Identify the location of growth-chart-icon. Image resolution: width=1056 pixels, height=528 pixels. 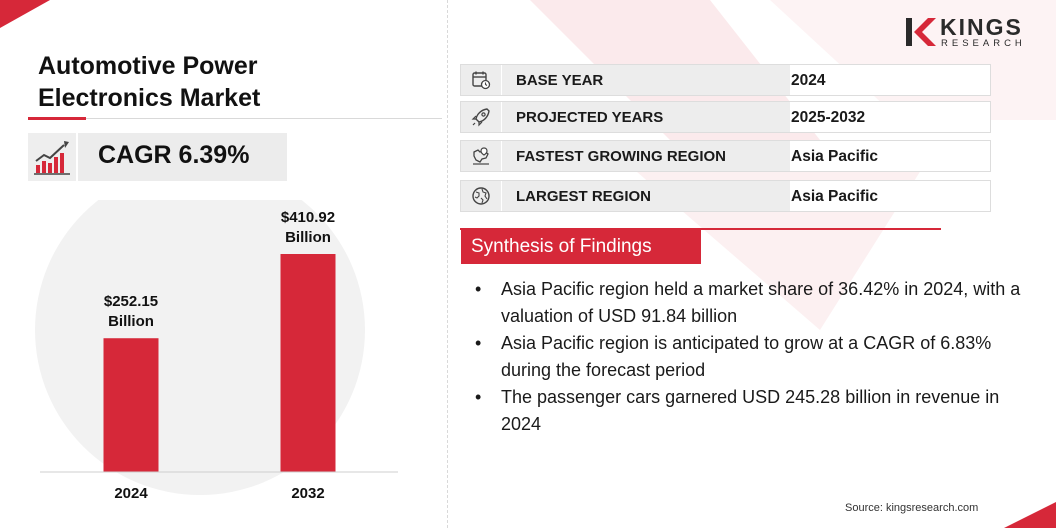
(52, 158).